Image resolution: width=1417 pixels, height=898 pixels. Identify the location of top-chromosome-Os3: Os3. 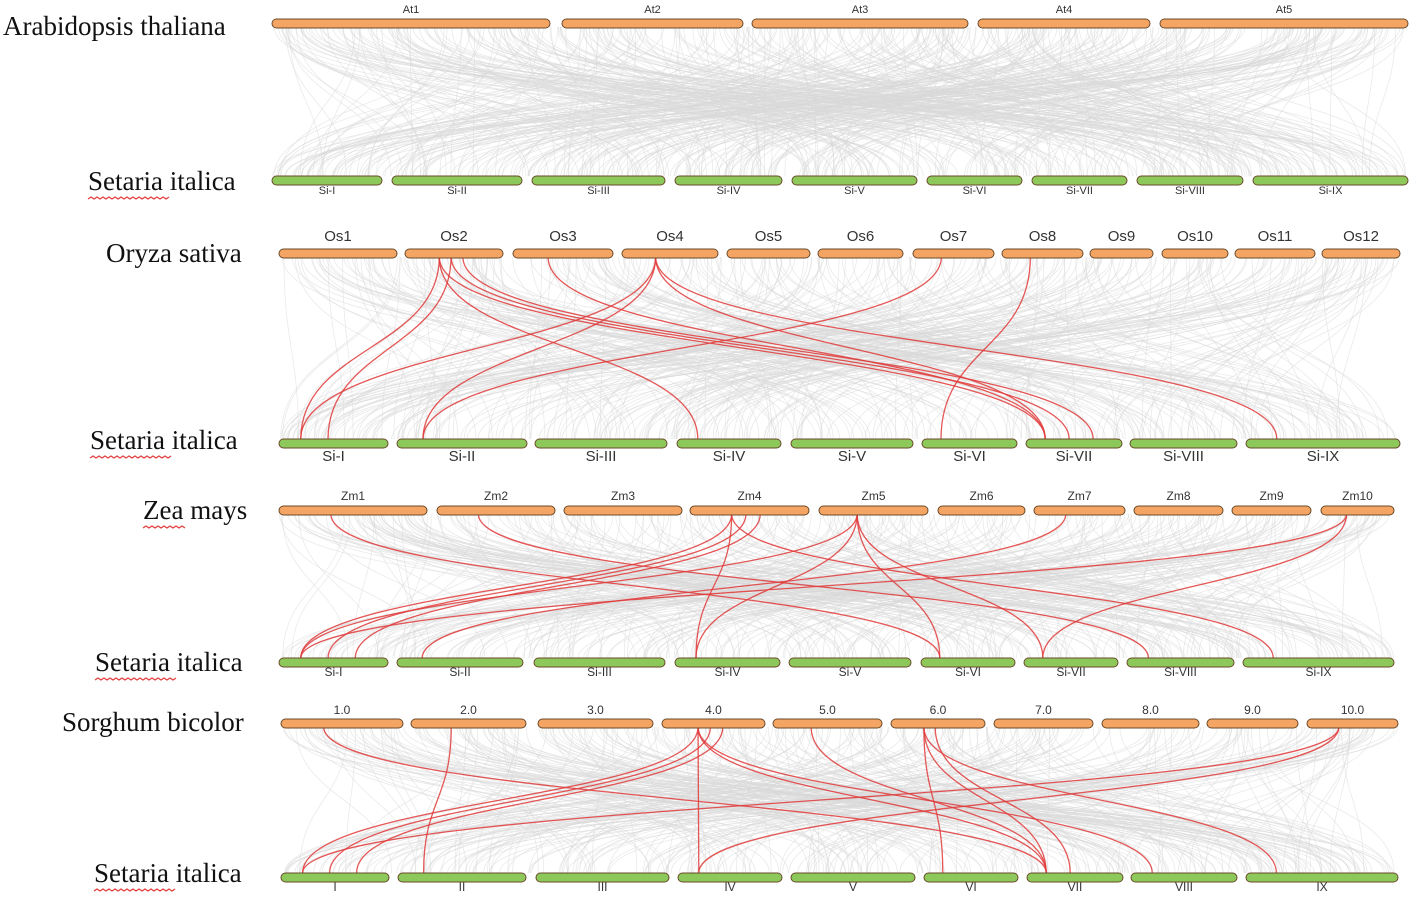
(563, 243).